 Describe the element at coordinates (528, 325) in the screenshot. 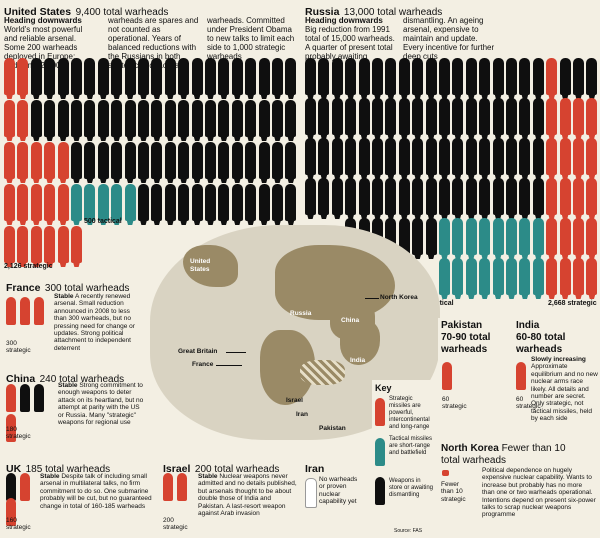

I see `india-country: India` at that location.